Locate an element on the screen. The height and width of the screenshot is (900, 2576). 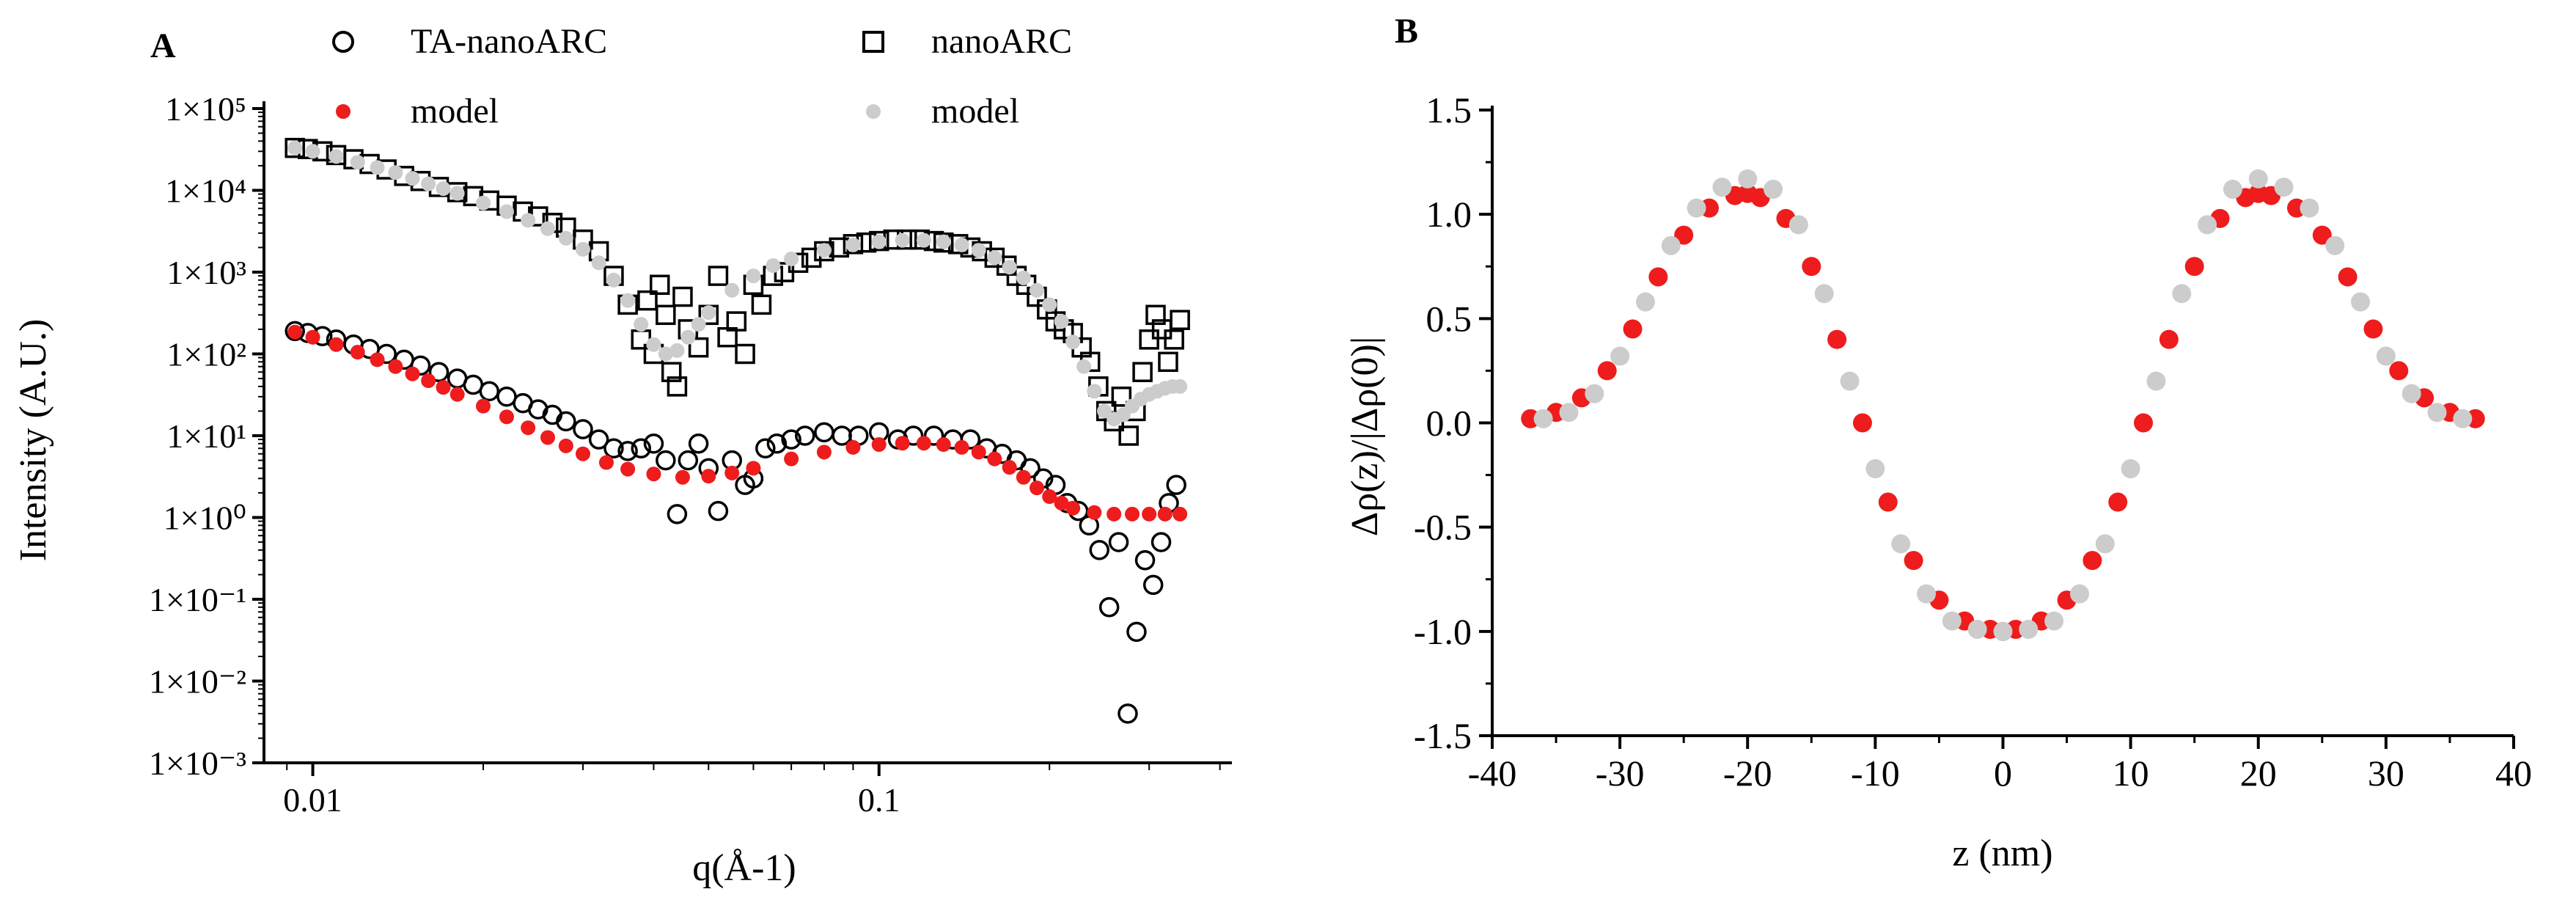
panel-b-y-tick-label: -0.5 is located at coordinates (1443, 527).